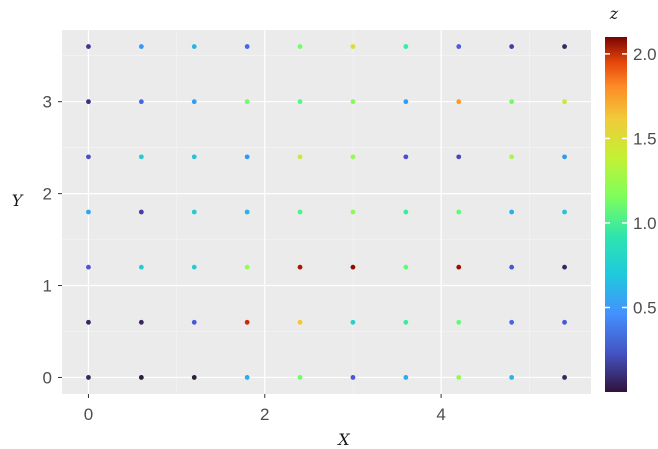 The image size is (658, 449). I want to click on y-tick-label: 0, so click(47, 377).